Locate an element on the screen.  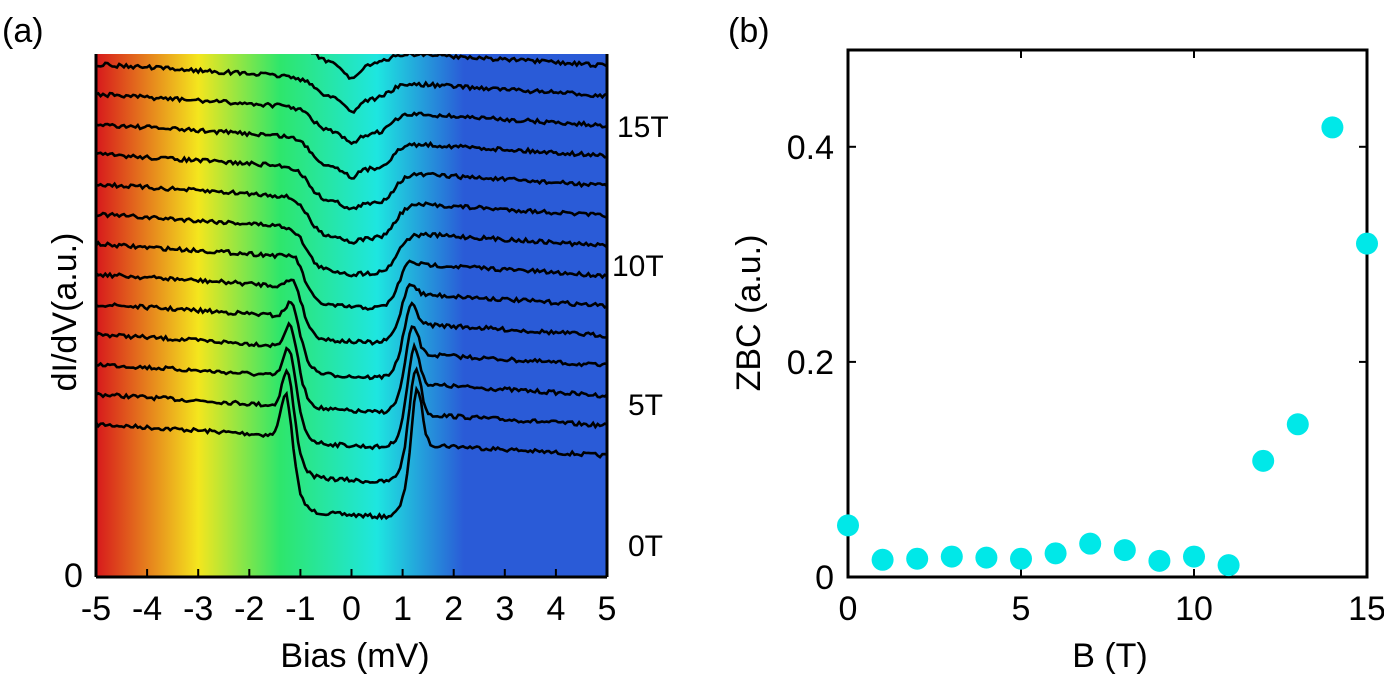
panel-b-x-tick-label: 10 is located at coordinates (1194, 609).